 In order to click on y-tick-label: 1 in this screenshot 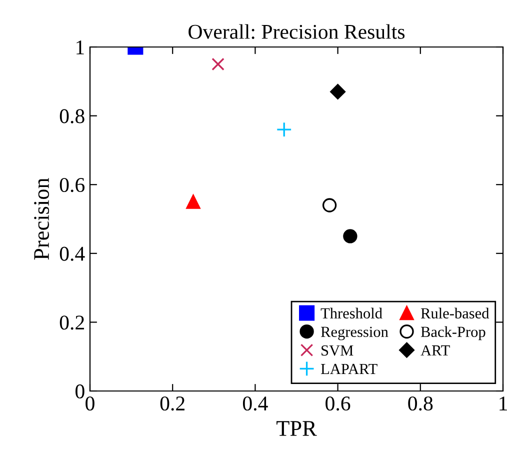, I will do `click(80, 47)`.